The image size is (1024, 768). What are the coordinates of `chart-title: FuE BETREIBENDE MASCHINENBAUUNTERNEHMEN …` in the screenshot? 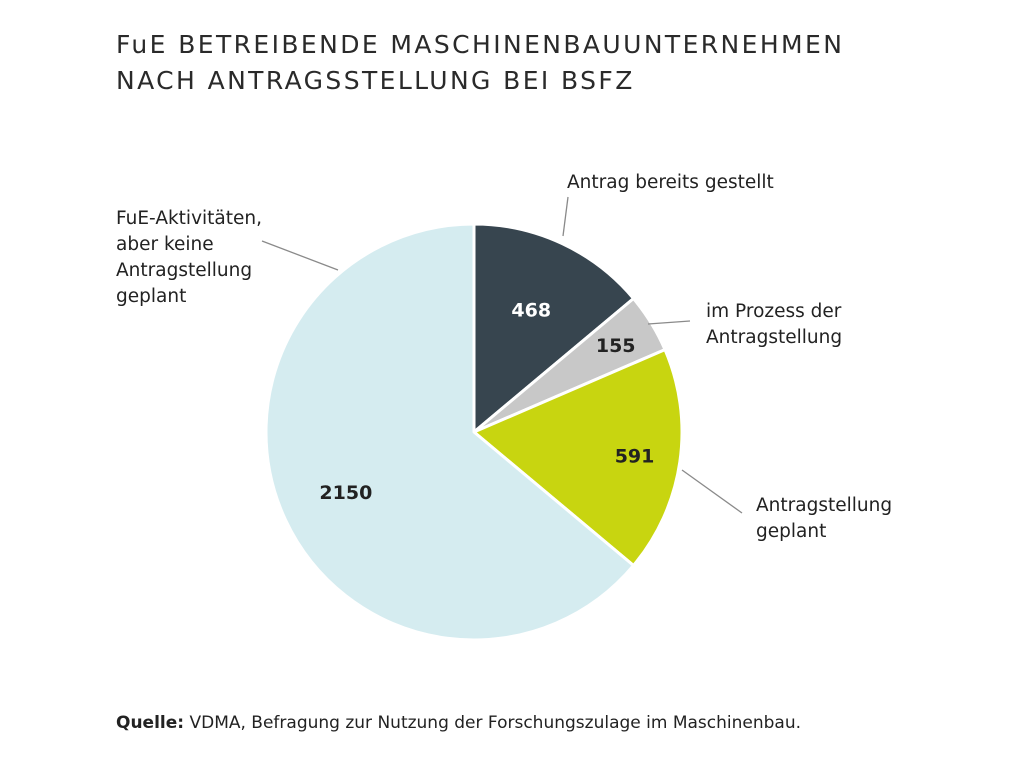 It's located at (480, 63).